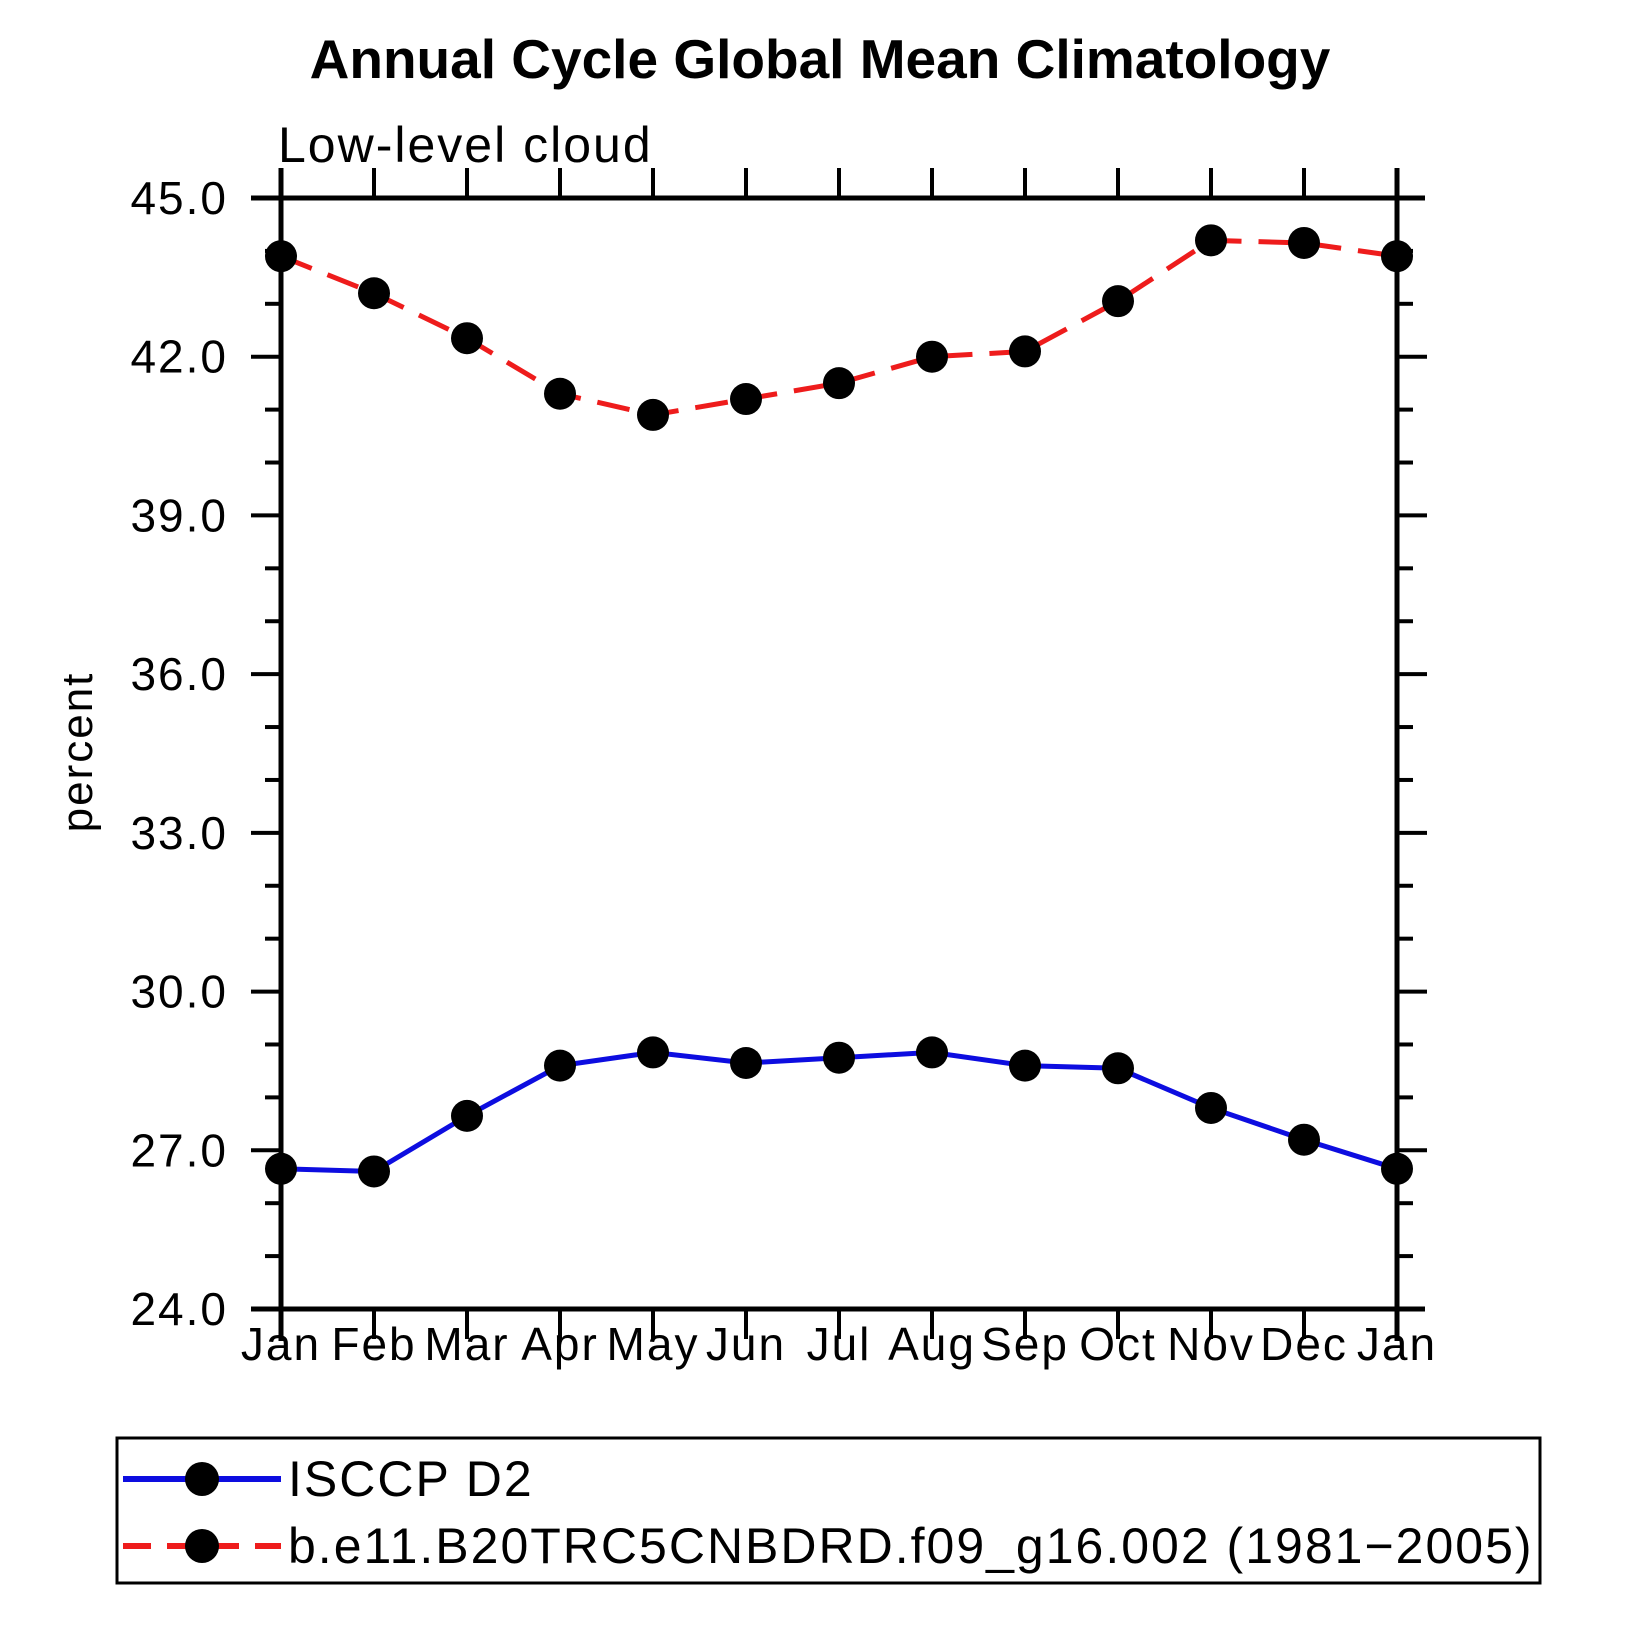 Image resolution: width=1625 pixels, height=1625 pixels. I want to click on y-tick-label: 24.0, so click(179, 1309).